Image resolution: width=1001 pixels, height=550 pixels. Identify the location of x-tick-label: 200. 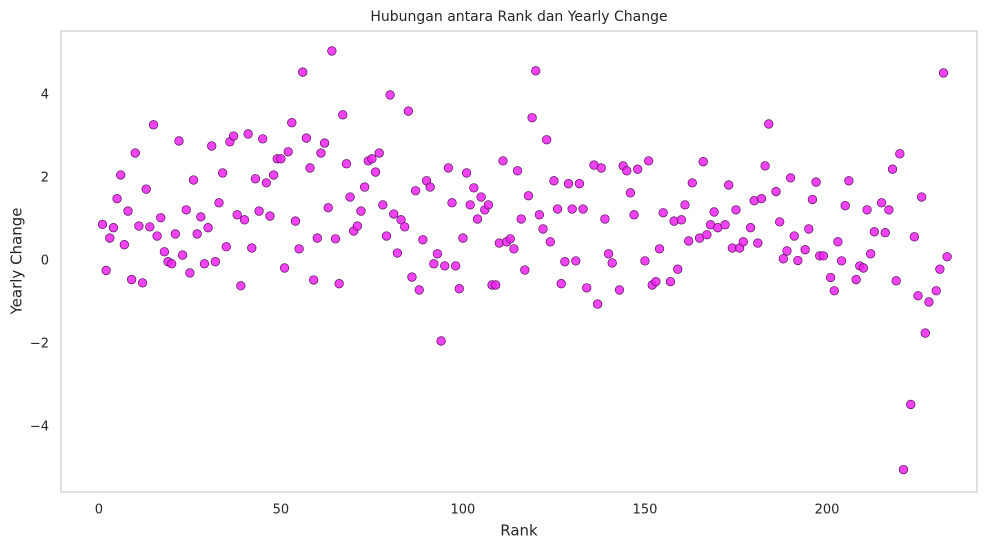
(827, 510).